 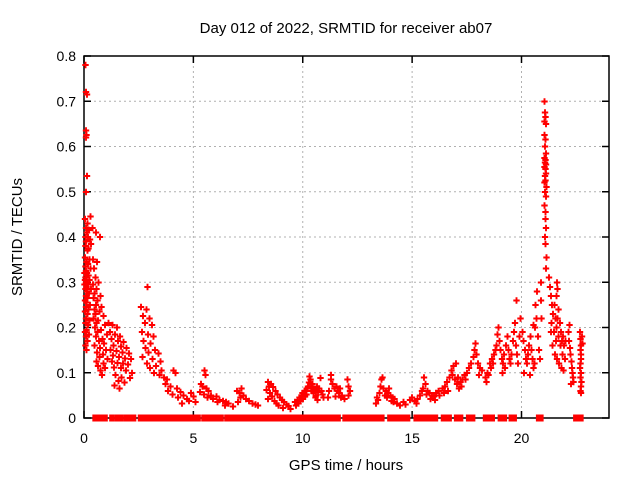 I want to click on zero-value-markers, so click(x=338, y=418).